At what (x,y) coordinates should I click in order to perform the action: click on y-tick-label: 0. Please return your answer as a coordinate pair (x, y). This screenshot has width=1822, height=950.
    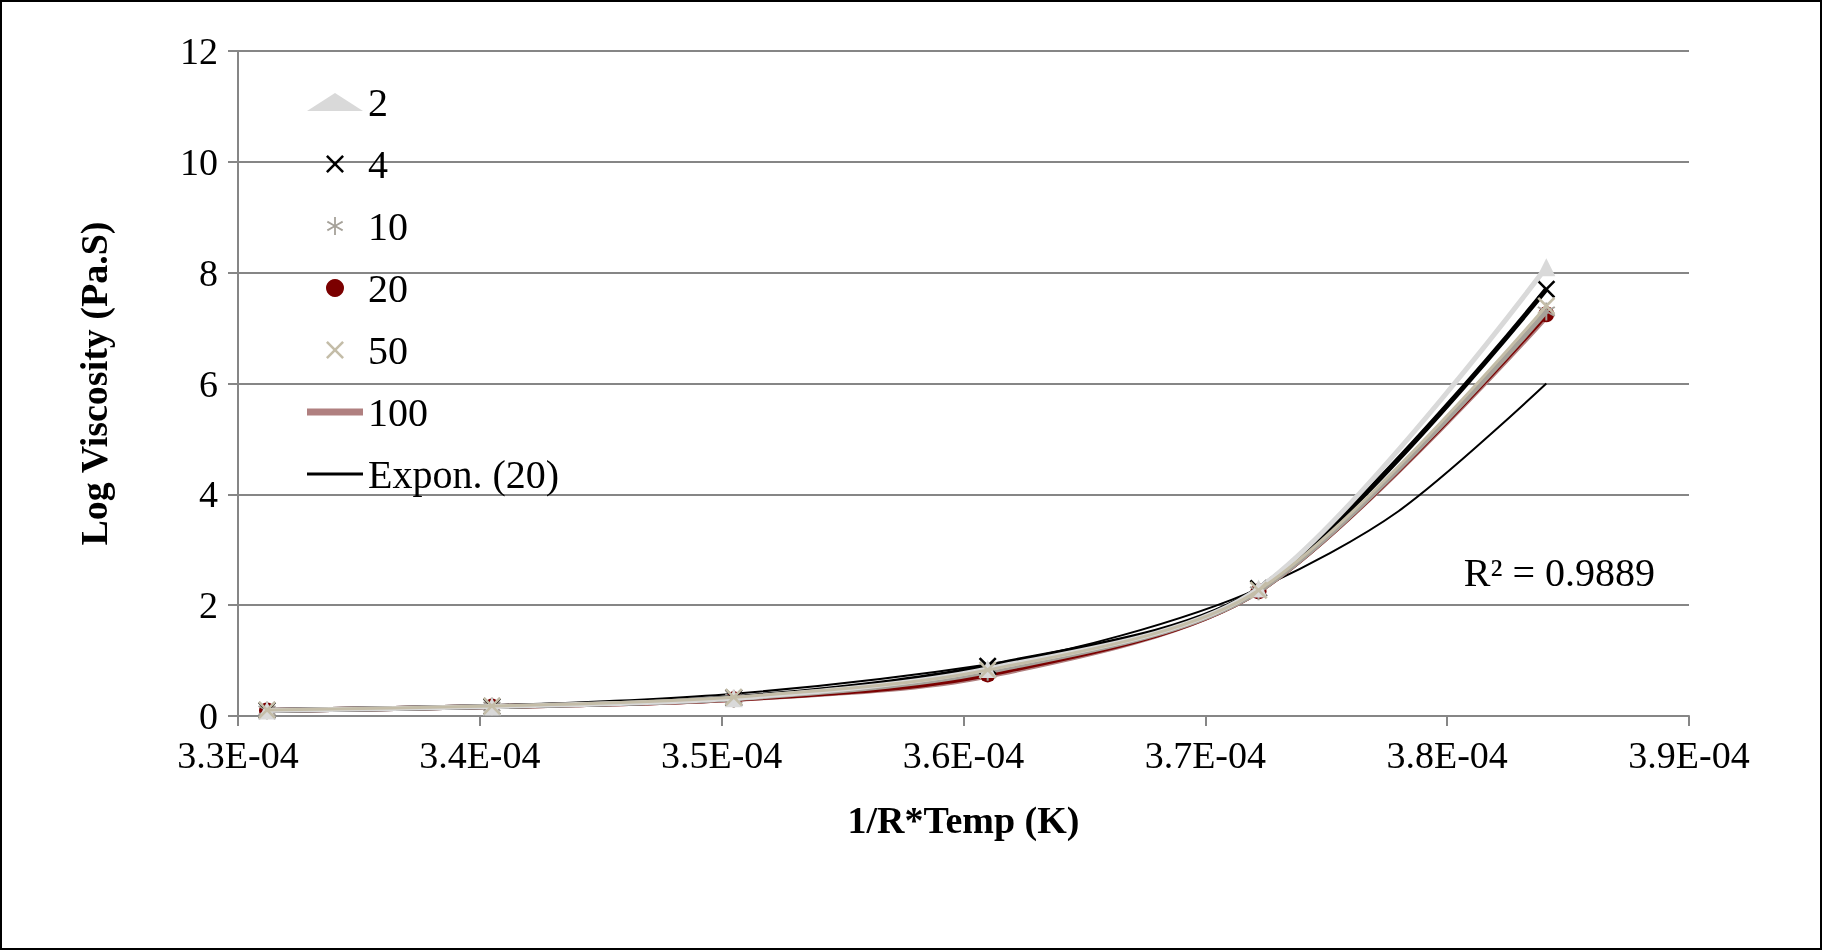
    Looking at the image, I should click on (208, 716).